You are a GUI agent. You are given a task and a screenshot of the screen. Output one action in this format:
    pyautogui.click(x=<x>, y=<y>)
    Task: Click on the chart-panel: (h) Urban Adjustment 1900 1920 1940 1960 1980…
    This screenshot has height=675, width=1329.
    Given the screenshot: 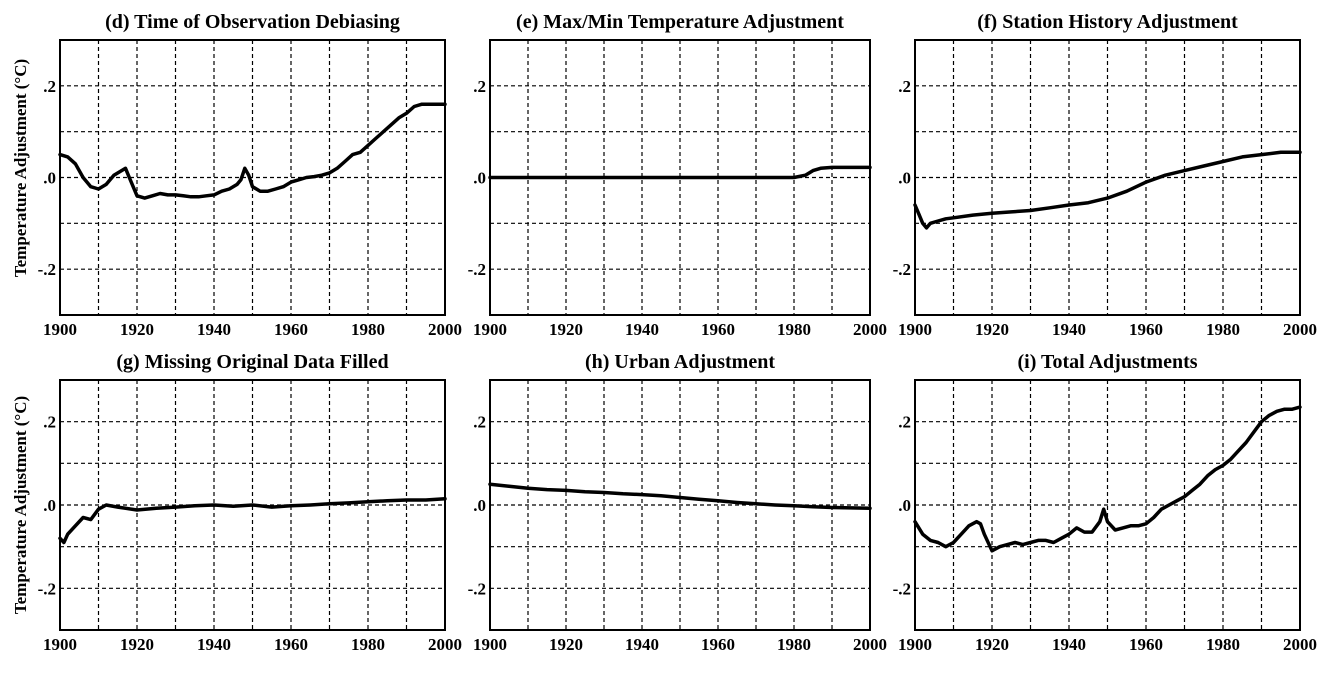 What is the action you would take?
    pyautogui.click(x=677, y=502)
    